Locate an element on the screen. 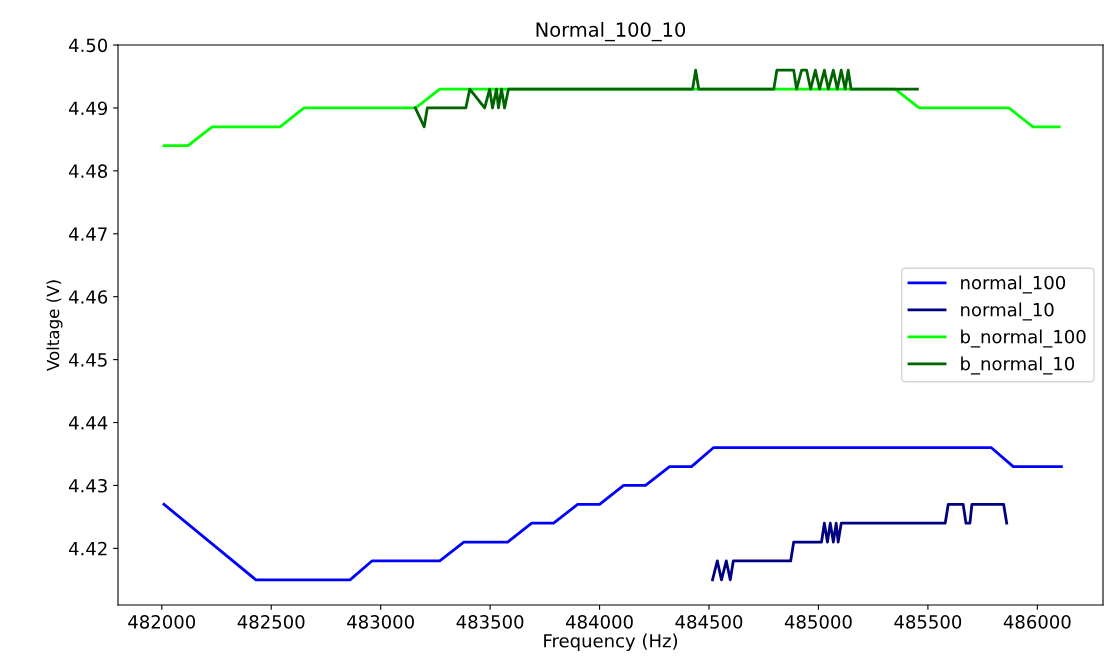 The image size is (1107, 666). x-tick-label: 483000 is located at coordinates (380, 622).